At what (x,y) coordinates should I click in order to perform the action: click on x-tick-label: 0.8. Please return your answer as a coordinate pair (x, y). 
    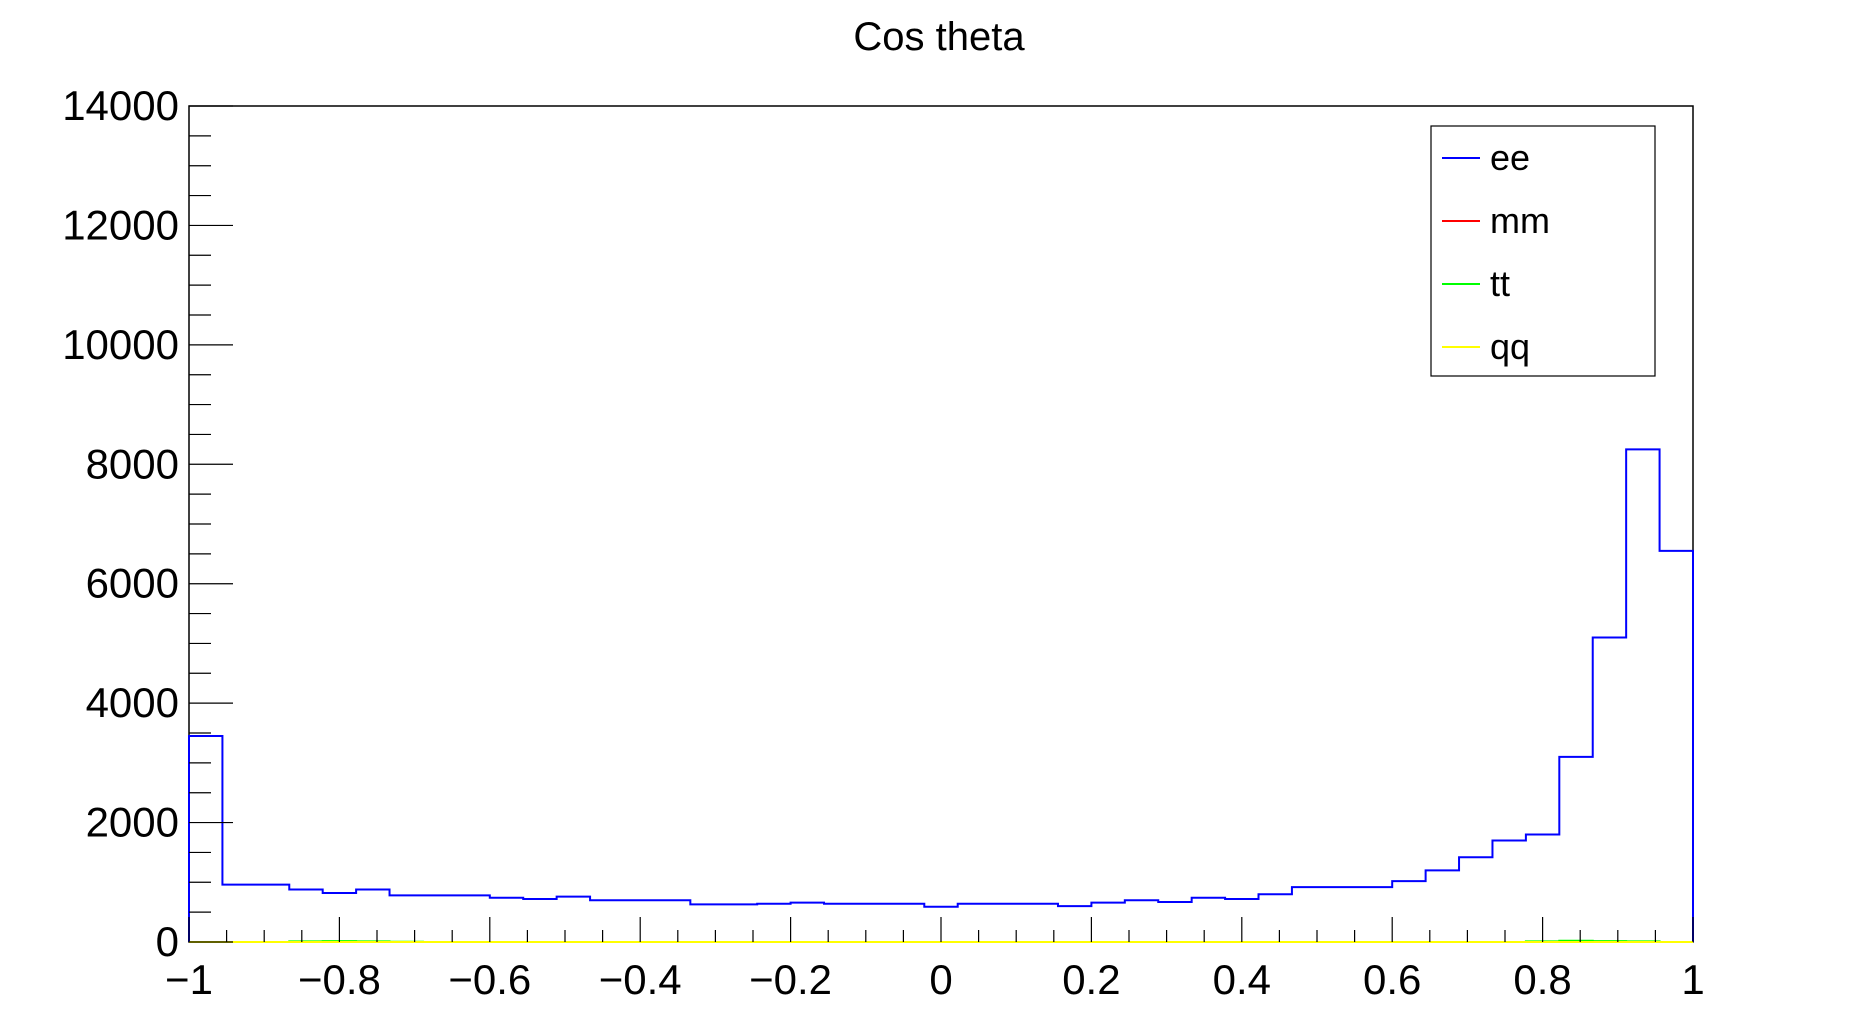
    Looking at the image, I should click on (1542, 979).